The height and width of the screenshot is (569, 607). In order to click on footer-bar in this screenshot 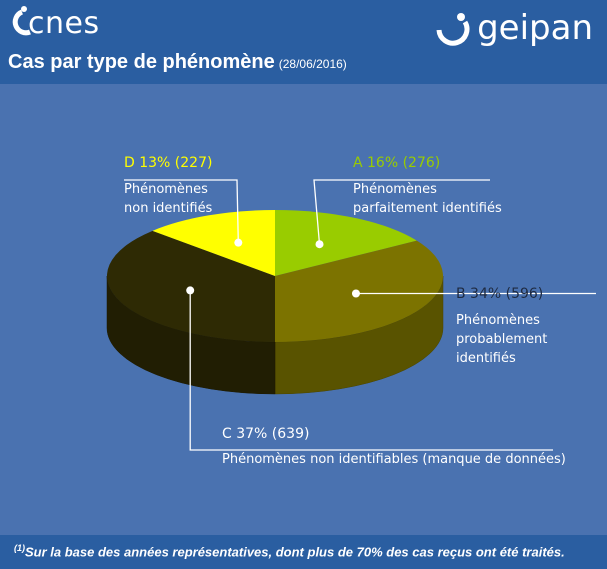, I will do `click(303, 552)`.